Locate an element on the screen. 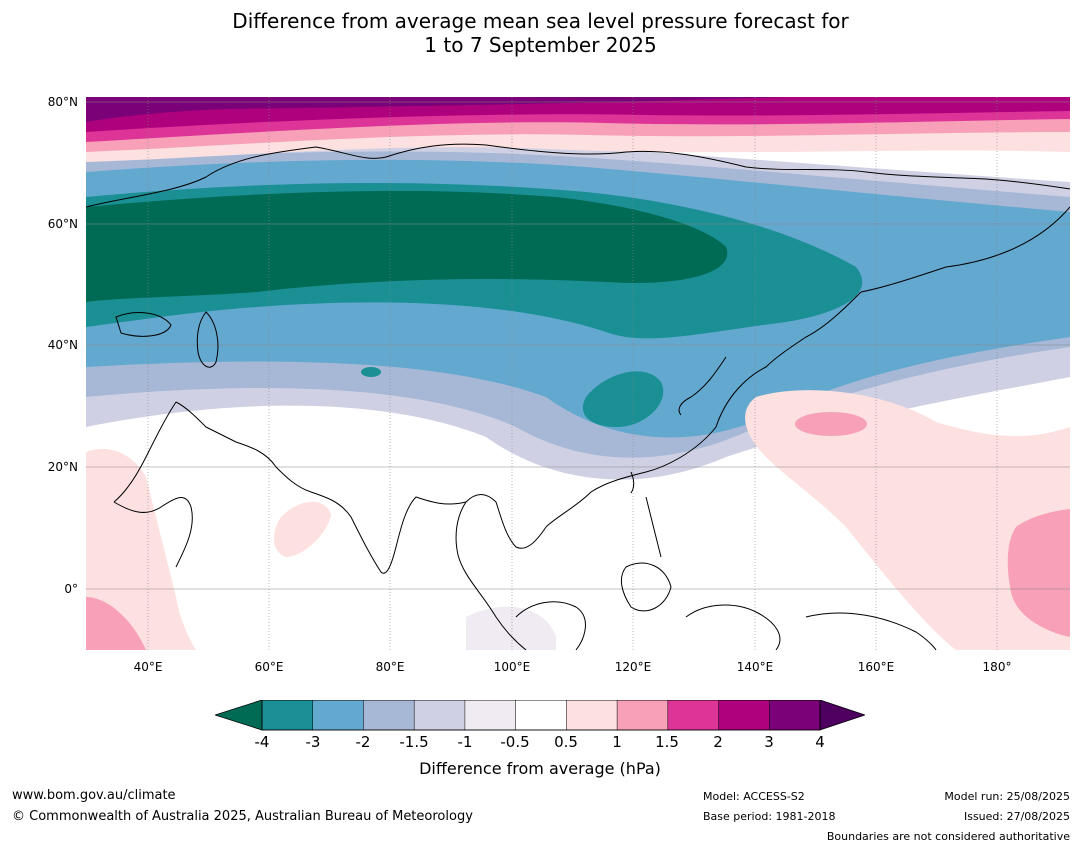  colorbar-title: Difference from average (hPa) is located at coordinates (540, 768).